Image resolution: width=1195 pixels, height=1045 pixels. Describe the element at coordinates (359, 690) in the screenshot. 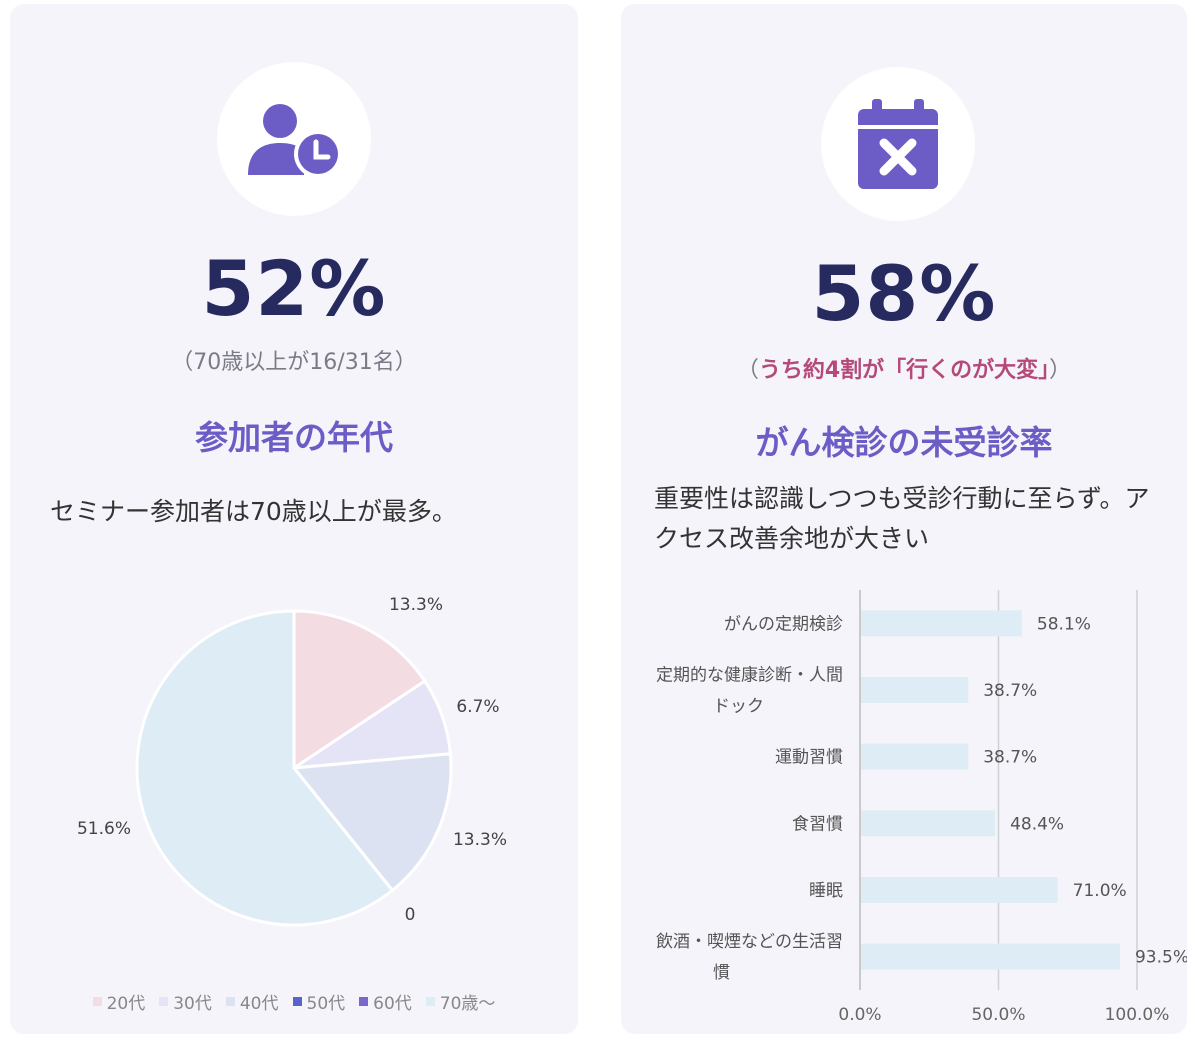

I see `pie-slice-20代` at that location.